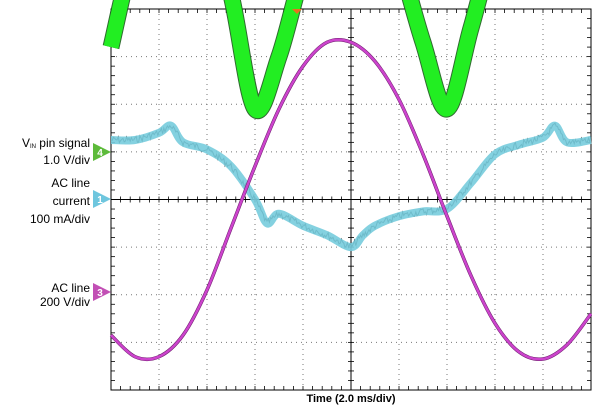  What do you see at coordinates (66, 160) in the screenshot?
I see `channel-4-scale: 1.0 V/div` at bounding box center [66, 160].